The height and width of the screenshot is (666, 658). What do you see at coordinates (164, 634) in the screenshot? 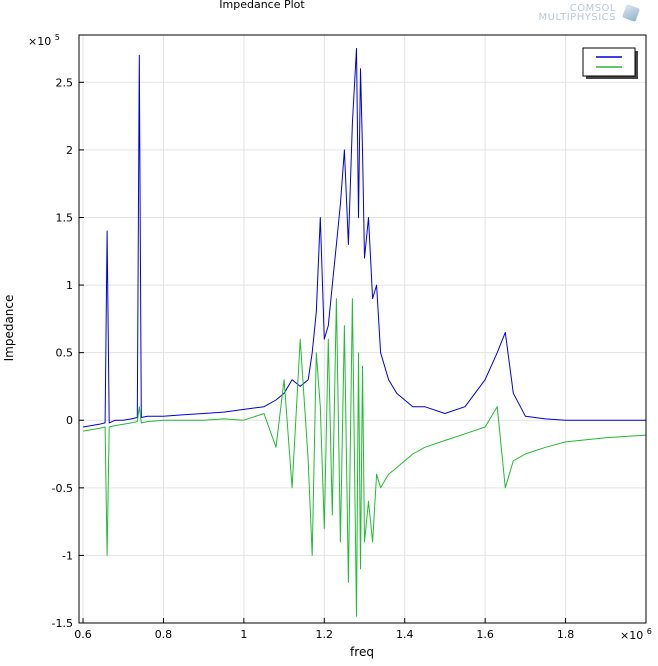
I see `x-tick-label: 0.8` at bounding box center [164, 634].